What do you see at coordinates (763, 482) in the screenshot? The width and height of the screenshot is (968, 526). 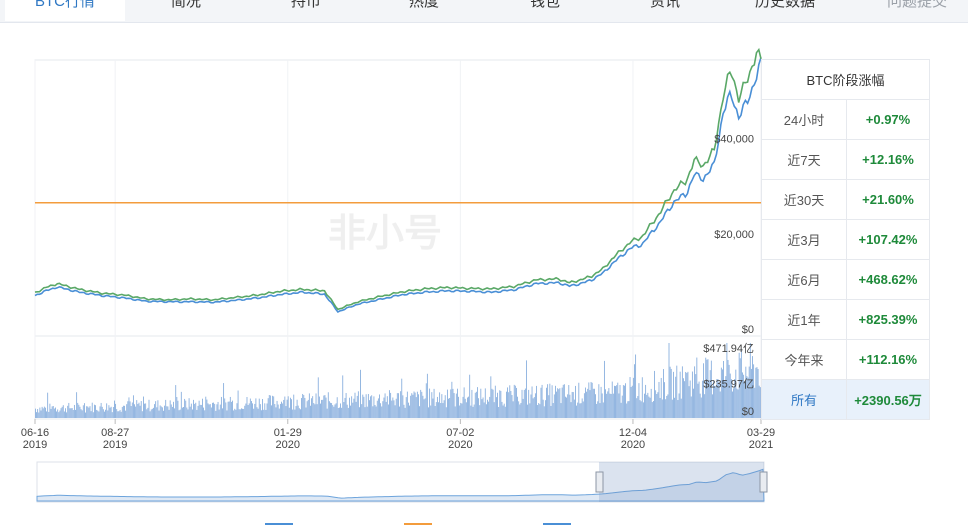 I see `navigator-handle-right` at bounding box center [763, 482].